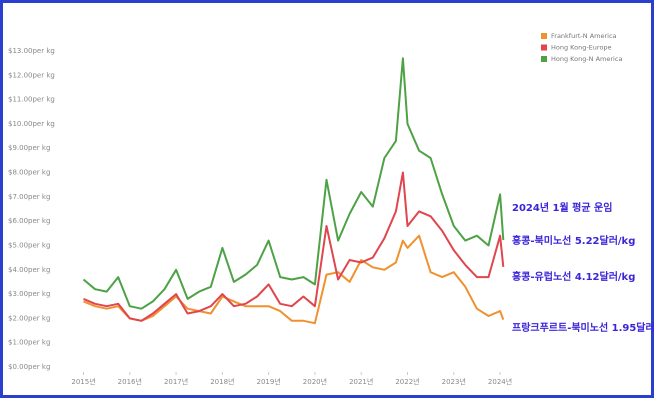 This screenshot has width=654, height=398. Describe the element at coordinates (29, 294) in the screenshot. I see `y-tick-label: $3.00per kg` at that location.